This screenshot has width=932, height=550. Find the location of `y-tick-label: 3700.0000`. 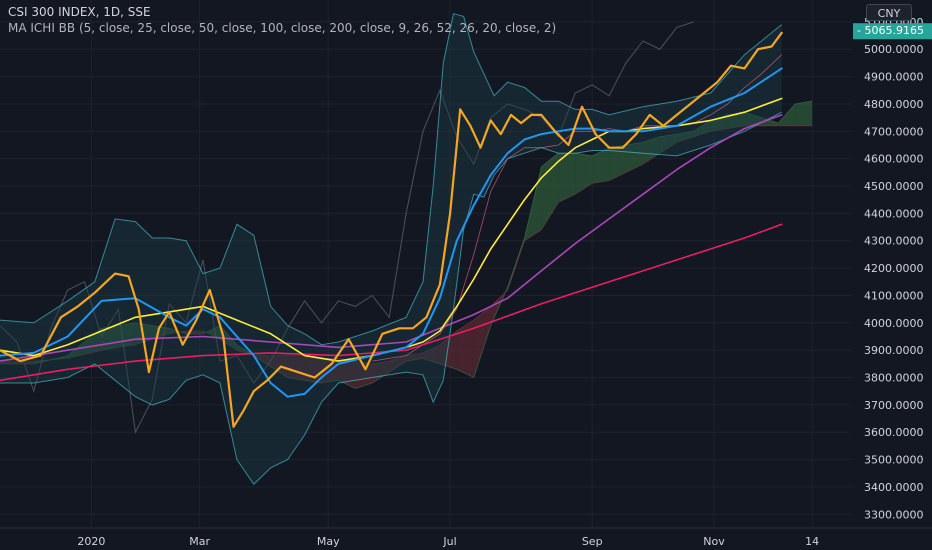

y-tick-label: 3700.0000 is located at coordinates (894, 405).